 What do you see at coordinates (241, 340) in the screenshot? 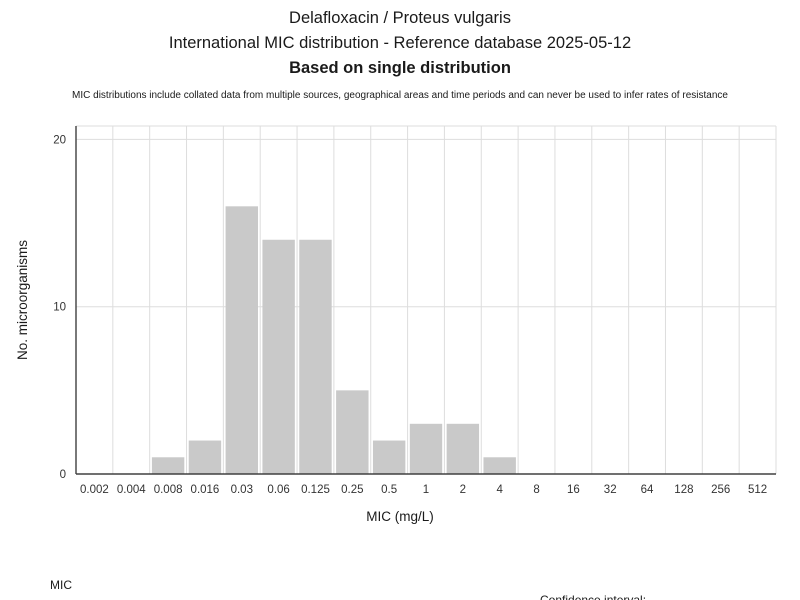
I see `bar-mic-0.03` at bounding box center [241, 340].